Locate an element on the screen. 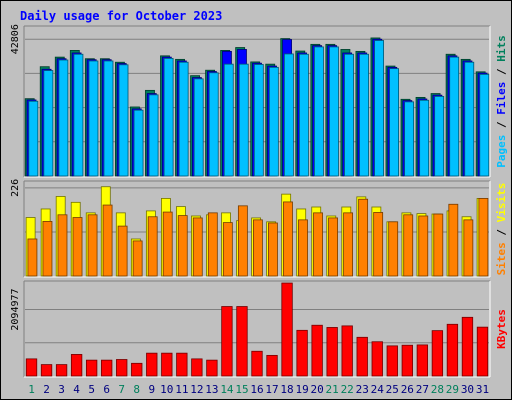  axis-label-visits: Visits is located at coordinates (501, 203).